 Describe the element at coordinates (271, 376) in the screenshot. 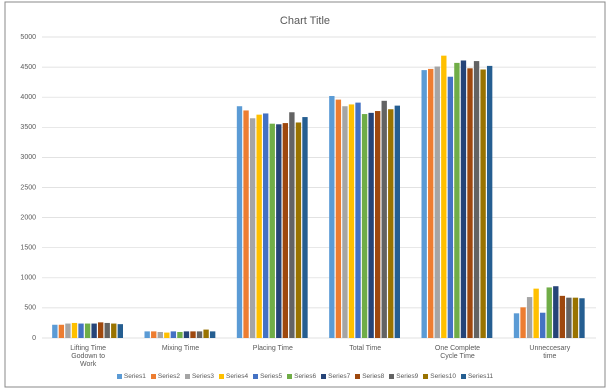

I see `legend-label: Series5` at that location.